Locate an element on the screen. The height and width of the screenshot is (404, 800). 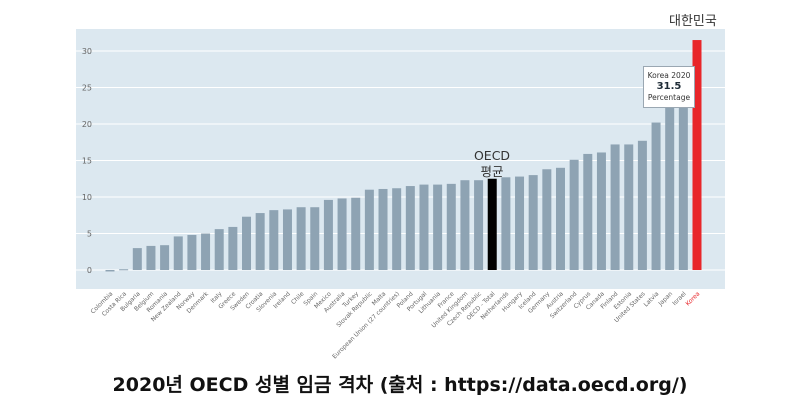
bar-israel is located at coordinates (683, 186).